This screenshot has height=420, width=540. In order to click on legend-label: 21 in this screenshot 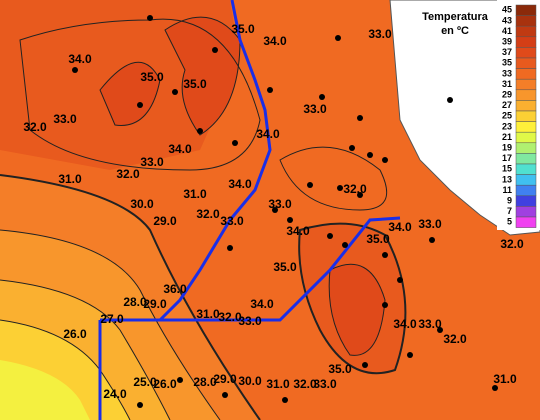, I will do `click(507, 137)`.